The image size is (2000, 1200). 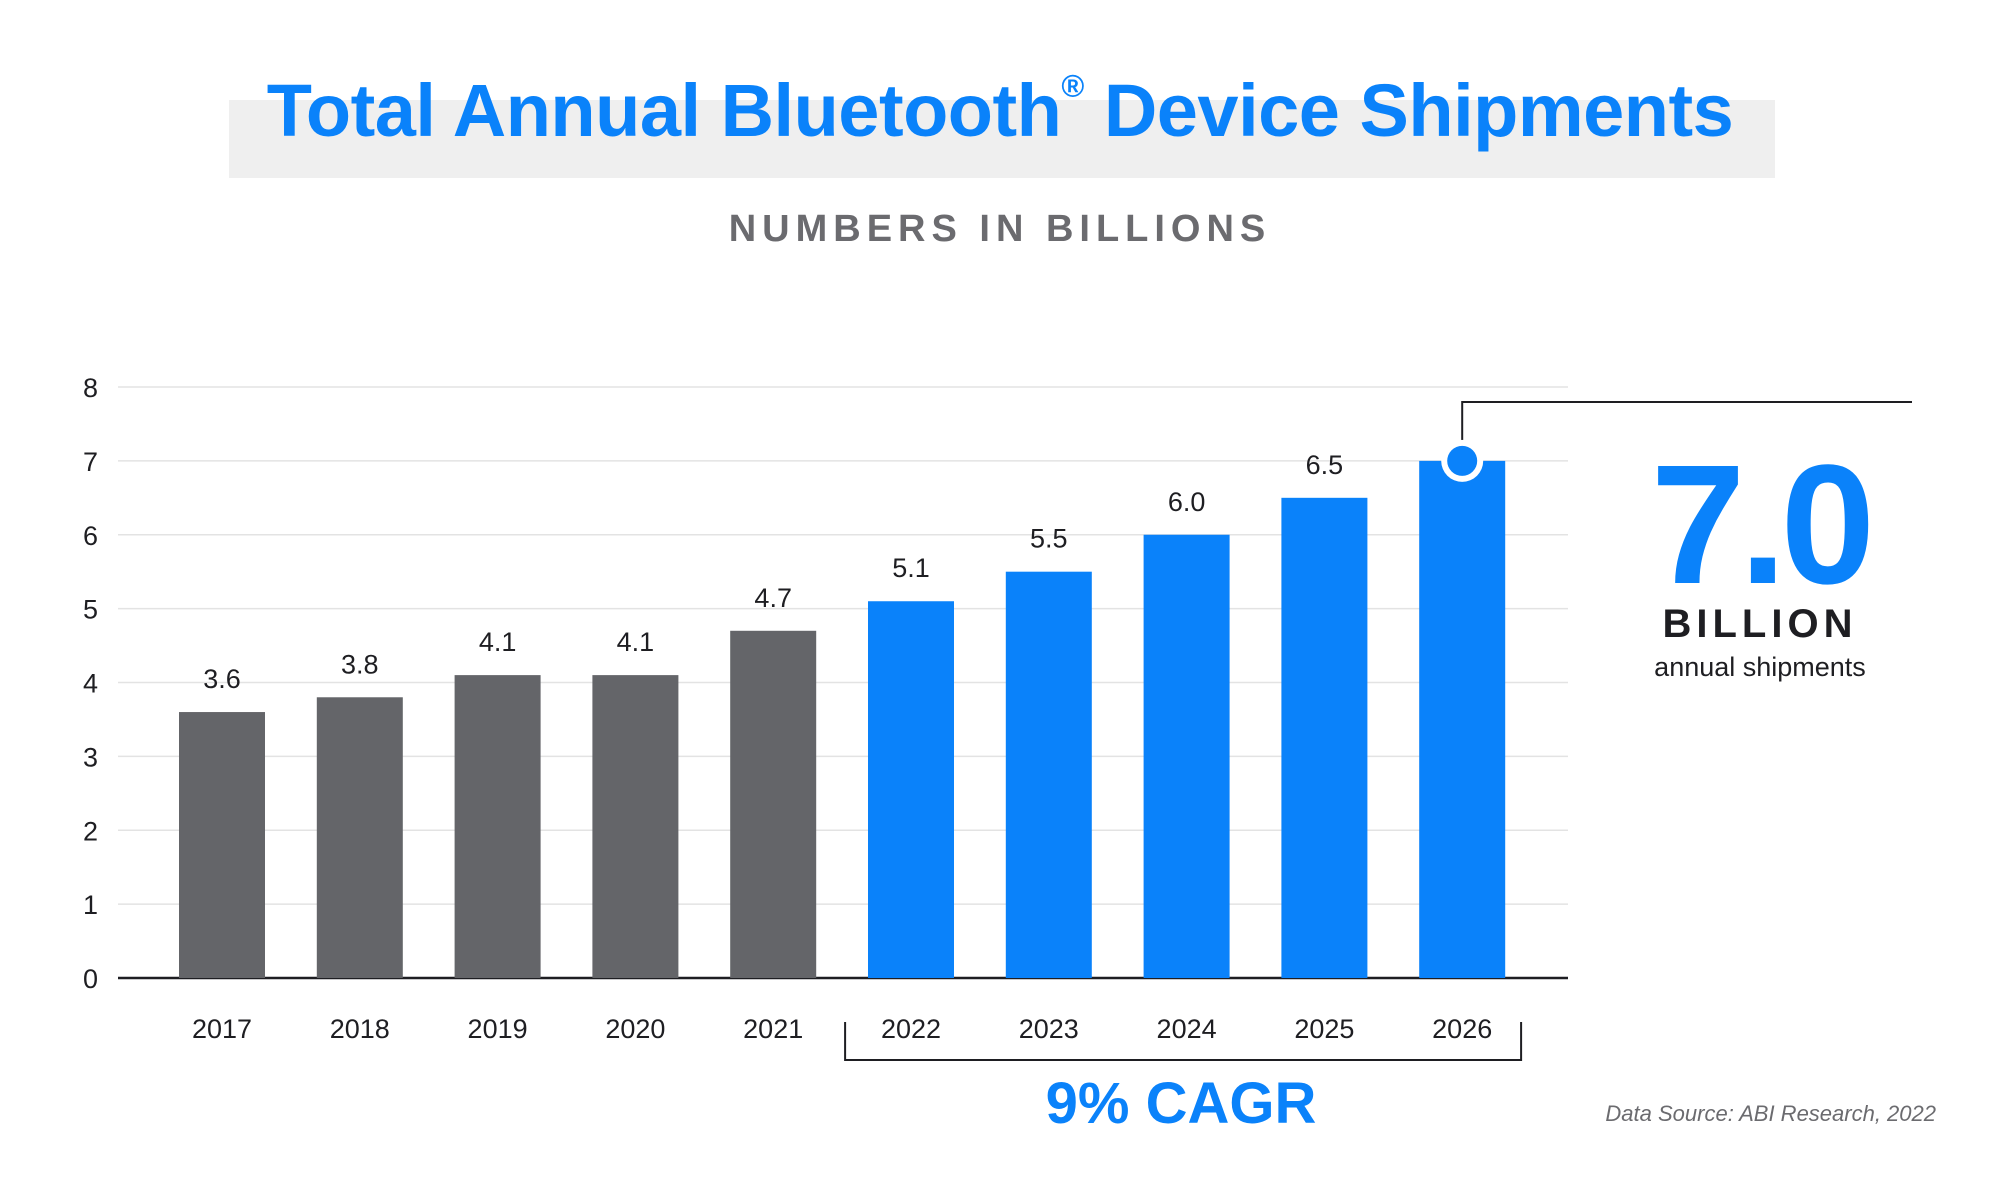 I want to click on y-axis-ticks: 0 1 2 3 4 5 6 7 8, so click(x=90, y=683).